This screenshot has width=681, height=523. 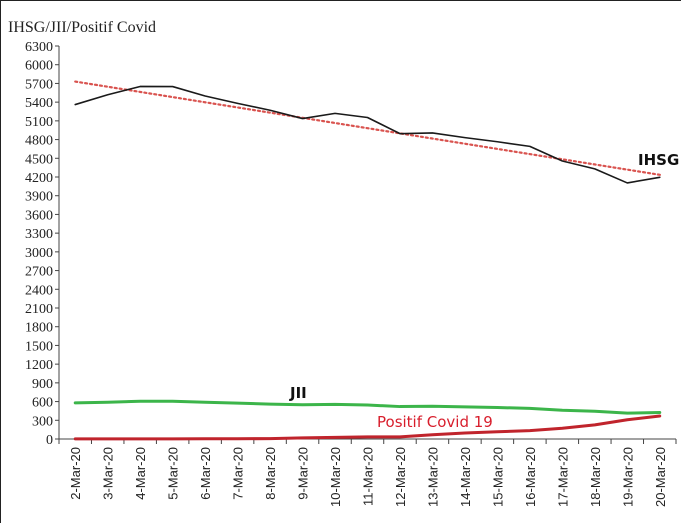 What do you see at coordinates (39, 159) in the screenshot?
I see `y-tick-label: 4500` at bounding box center [39, 159].